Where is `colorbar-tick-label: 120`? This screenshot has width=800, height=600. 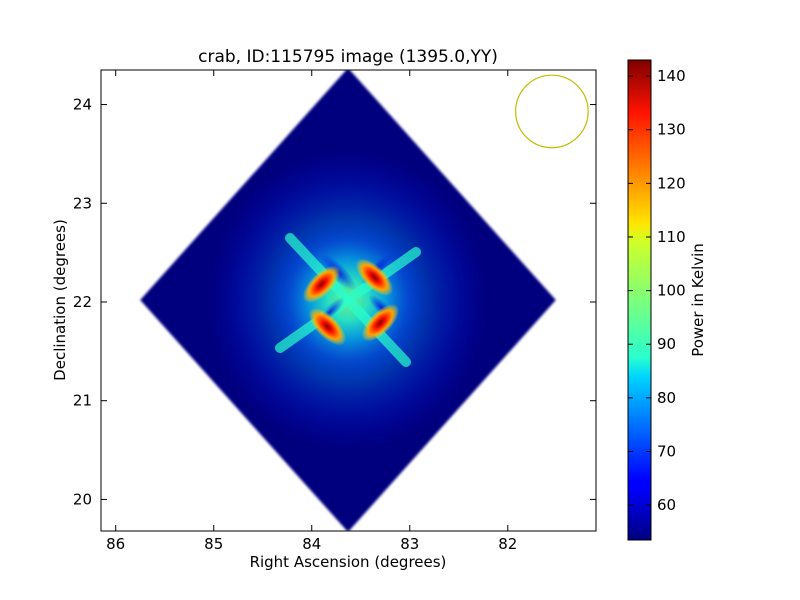 colorbar-tick-label: 120 is located at coordinates (671, 183).